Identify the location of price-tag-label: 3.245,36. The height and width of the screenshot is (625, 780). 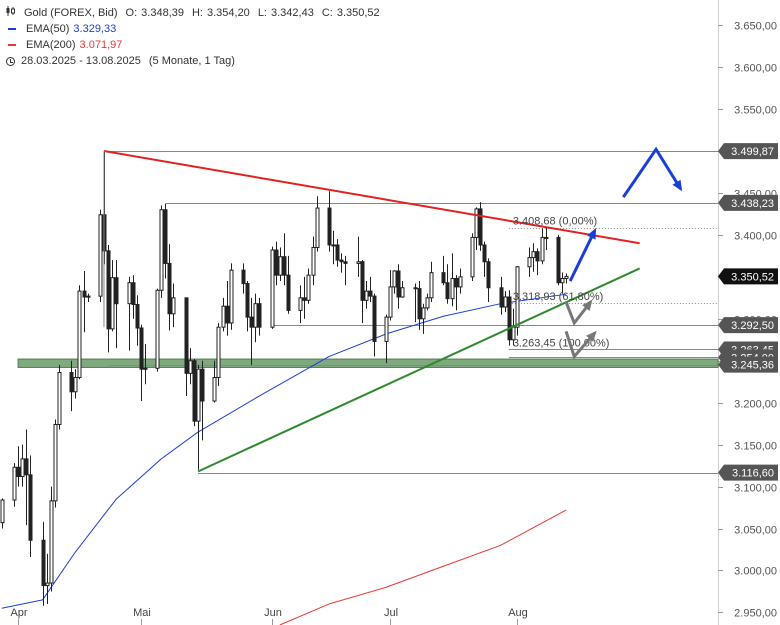
(752, 366).